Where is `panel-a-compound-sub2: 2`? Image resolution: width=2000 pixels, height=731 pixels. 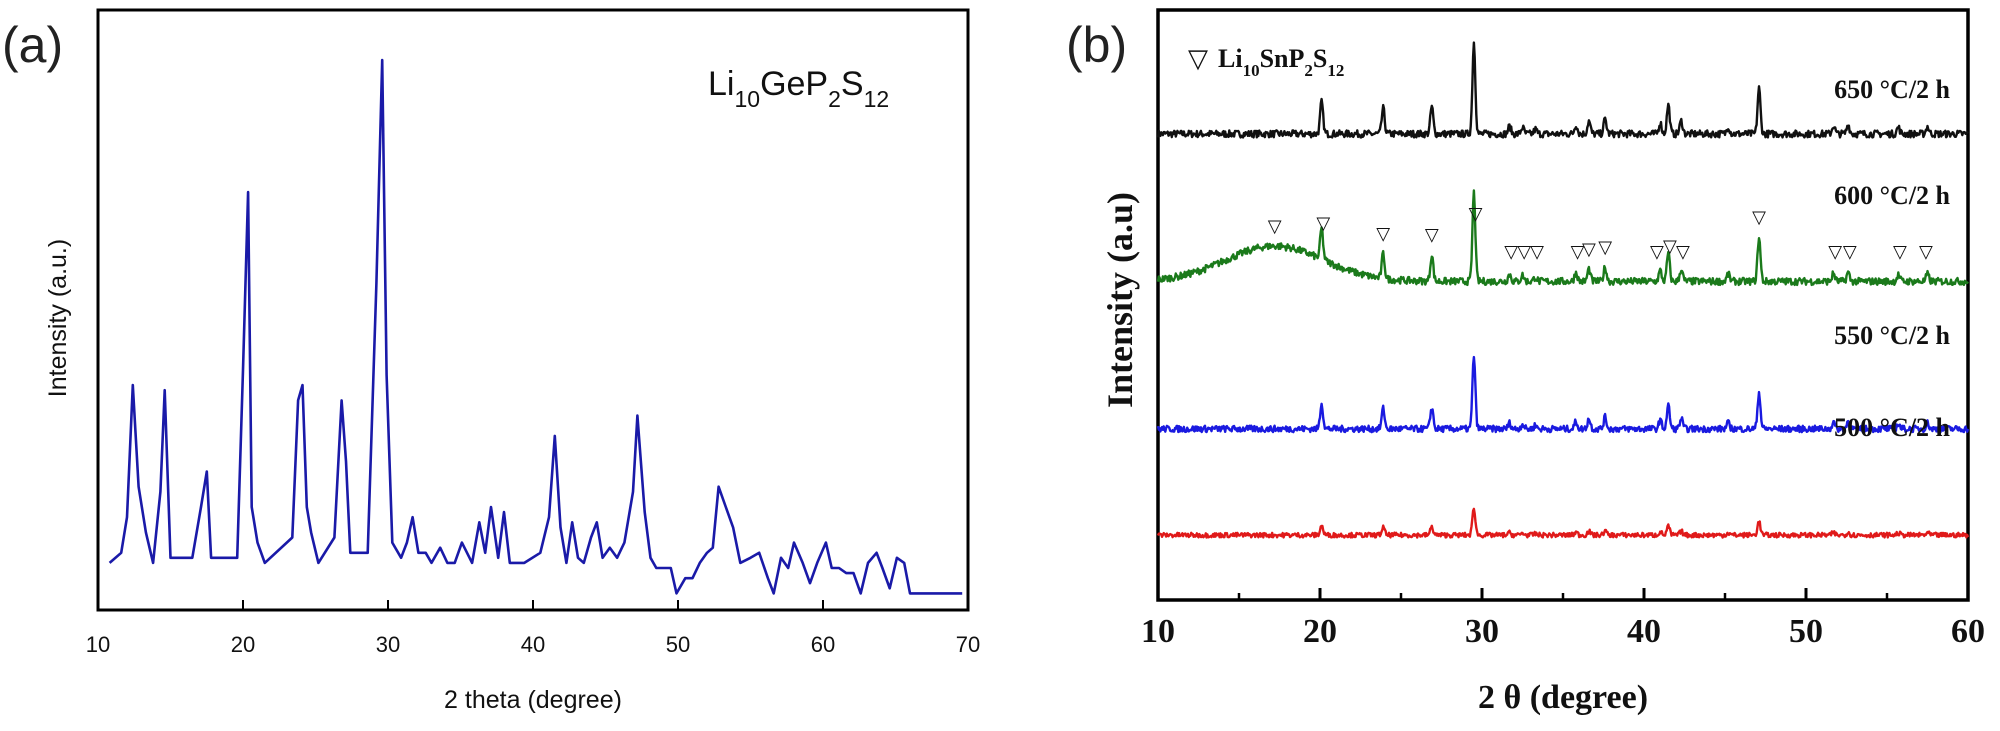 panel-a-compound-sub2: 2 is located at coordinates (834, 99).